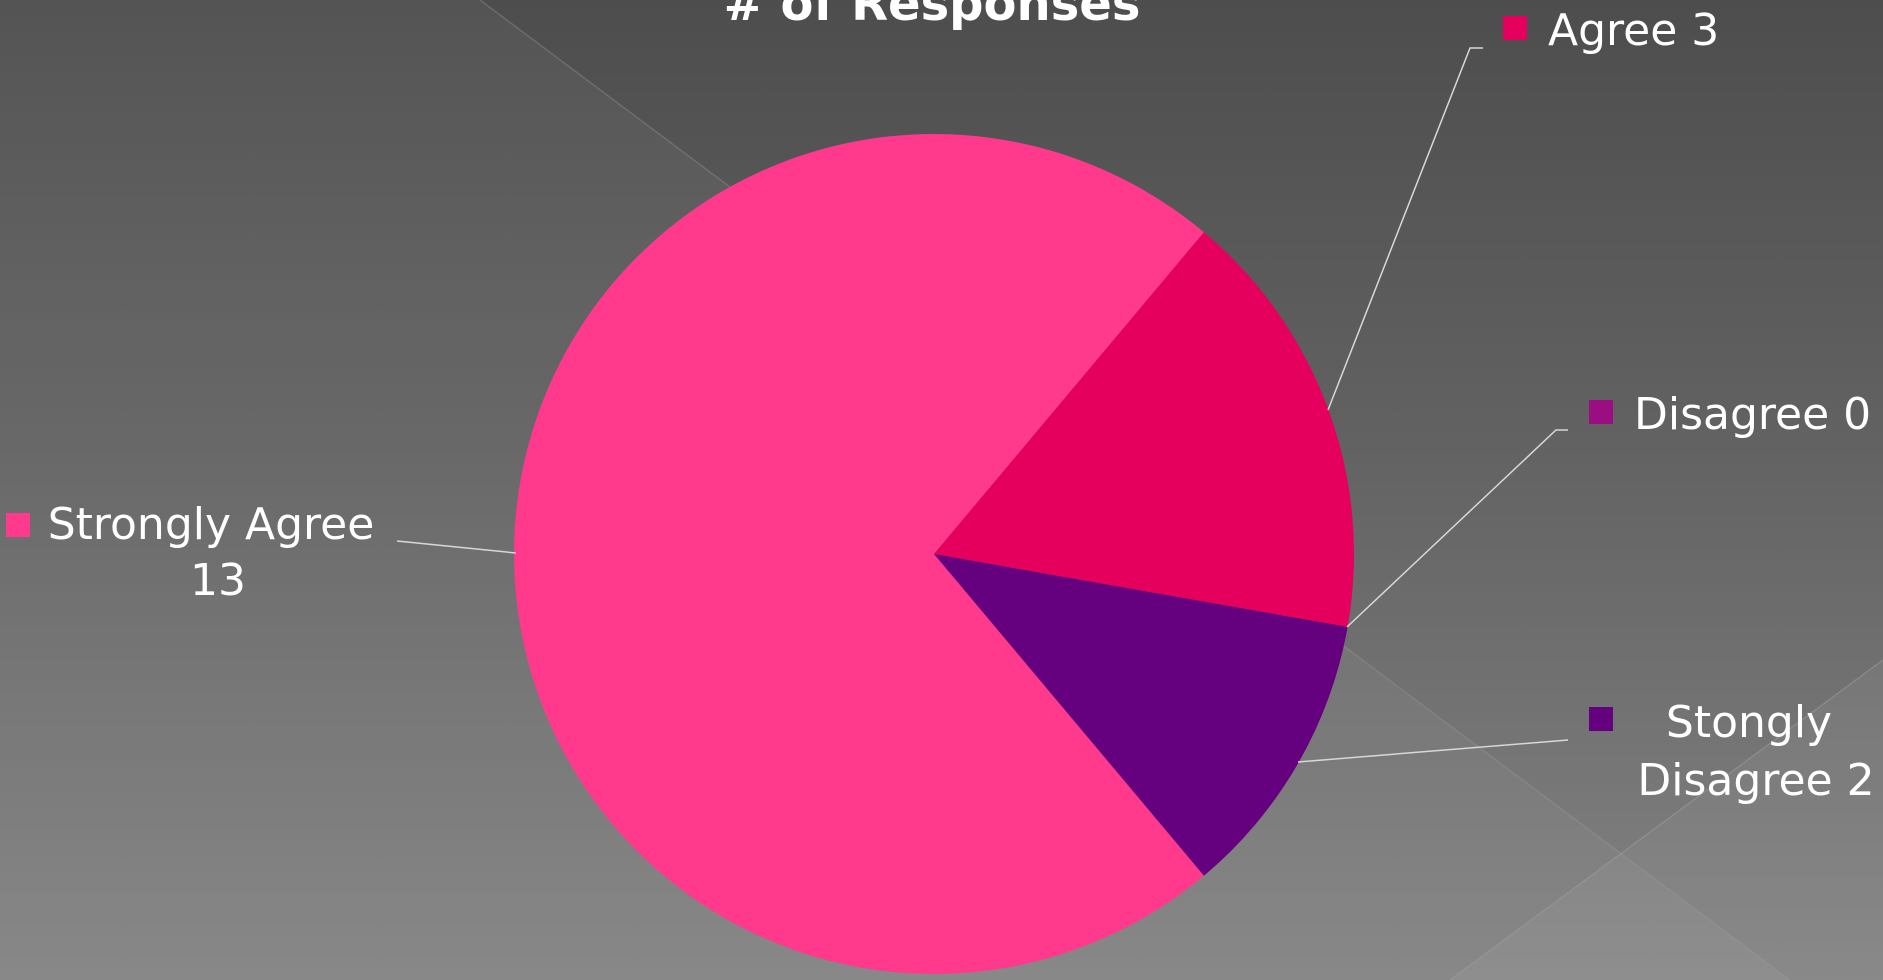 The height and width of the screenshot is (980, 1883). What do you see at coordinates (1633, 30) in the screenshot?
I see `callout-label-agree: Agree 3` at bounding box center [1633, 30].